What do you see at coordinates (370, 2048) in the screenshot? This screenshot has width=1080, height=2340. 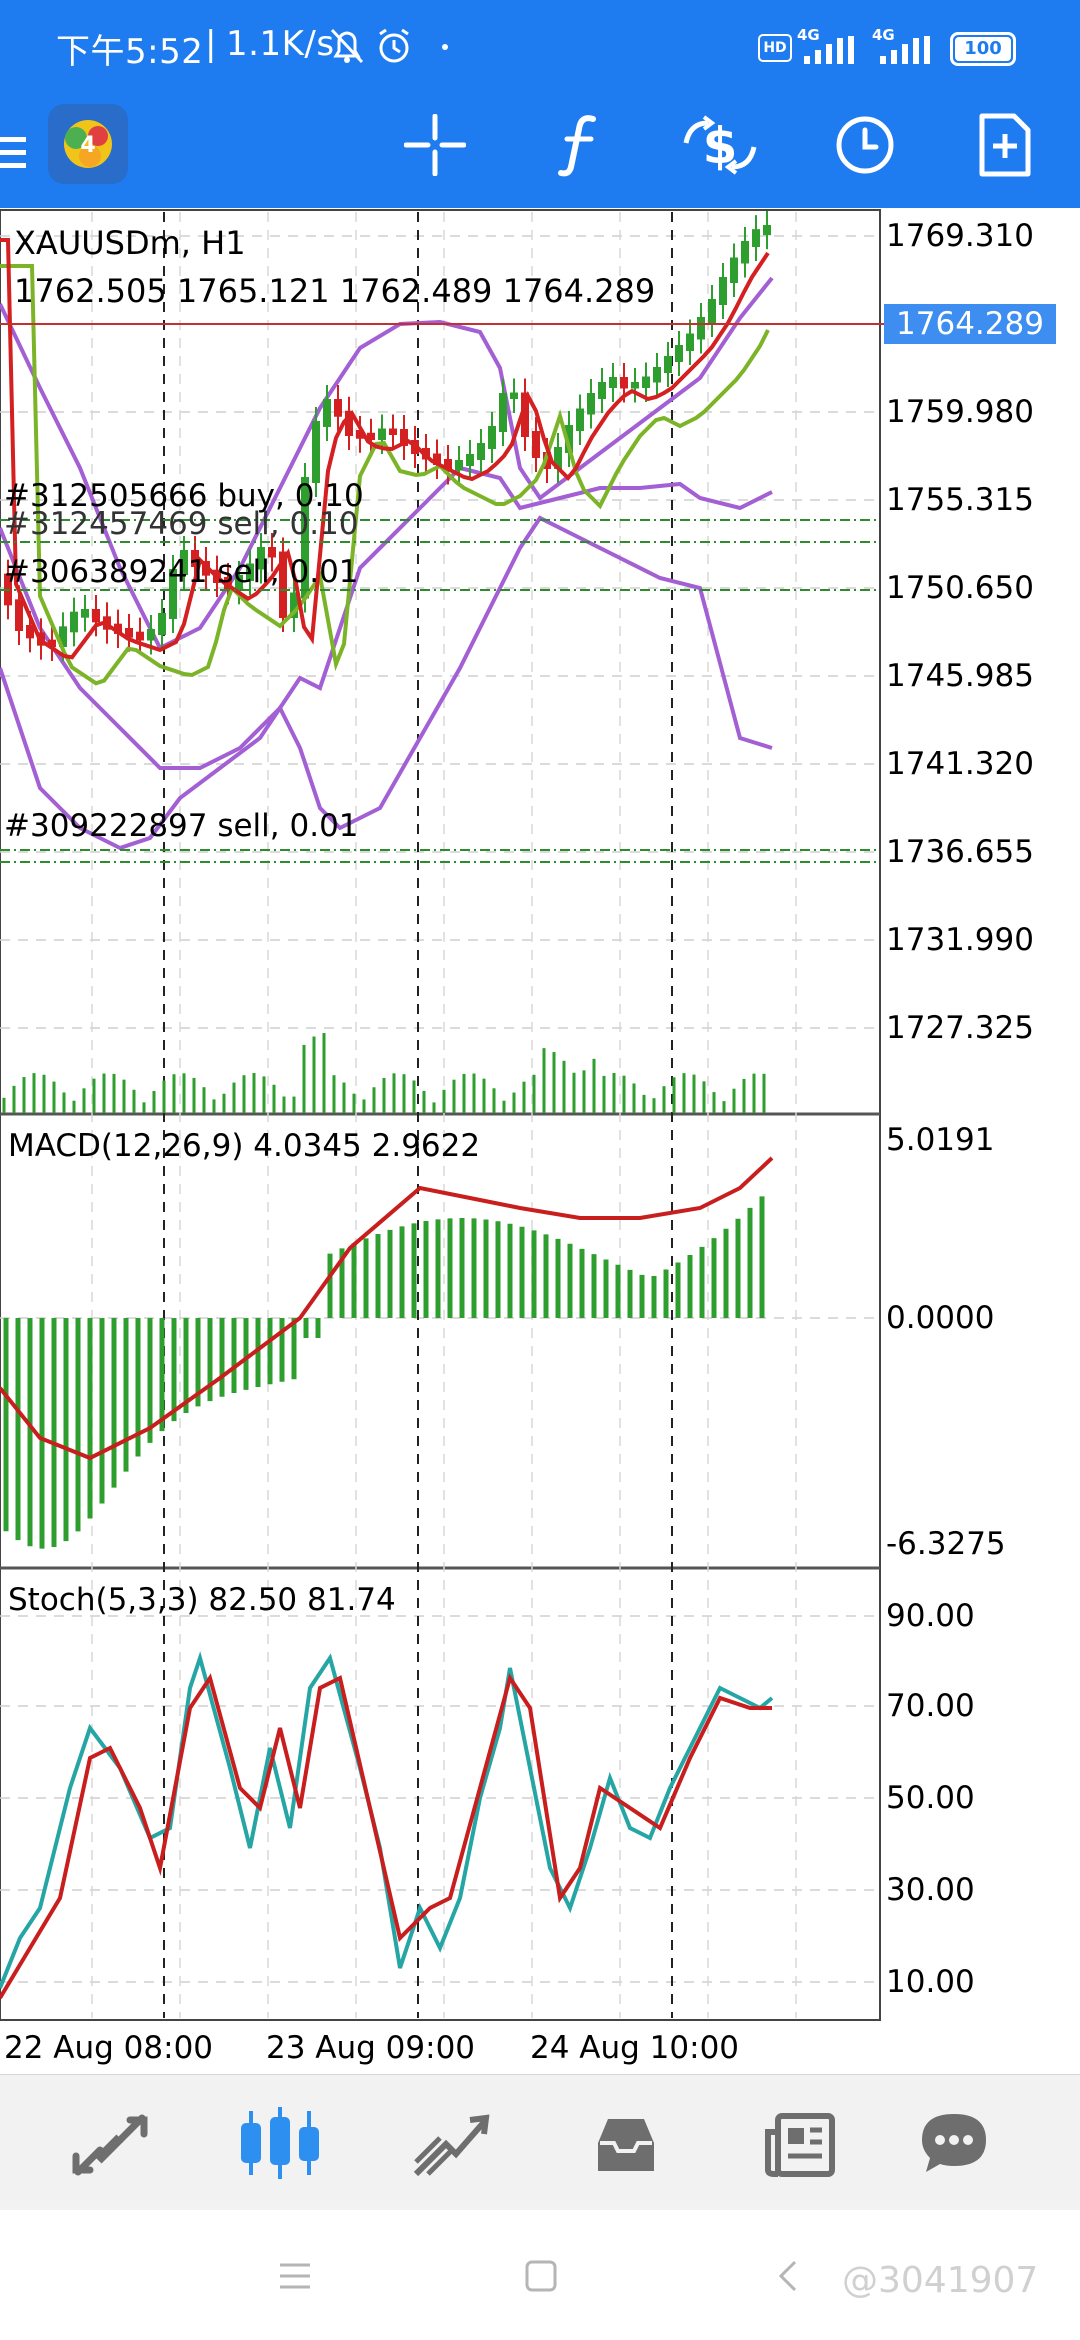 I see `time-tick: 23 Aug 09:00` at bounding box center [370, 2048].